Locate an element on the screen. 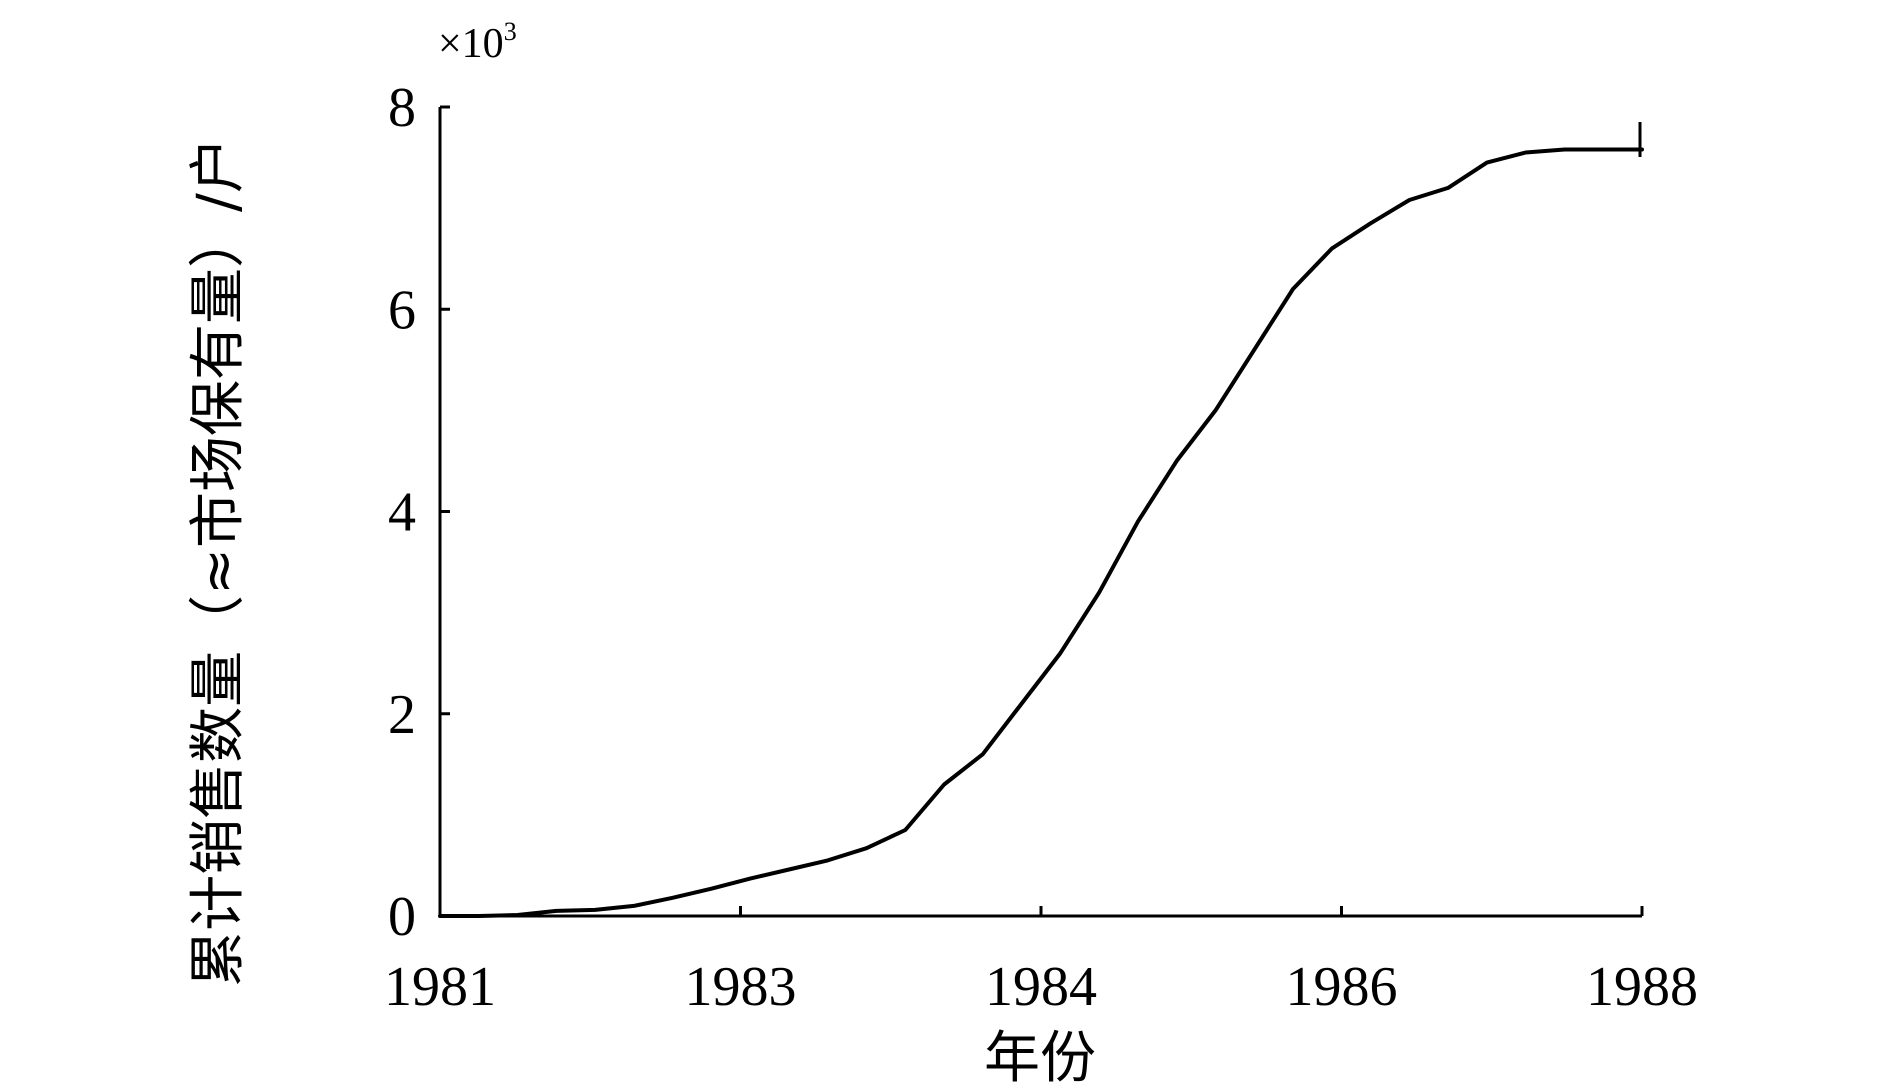  x-tick-label: 1981 is located at coordinates (440, 987).